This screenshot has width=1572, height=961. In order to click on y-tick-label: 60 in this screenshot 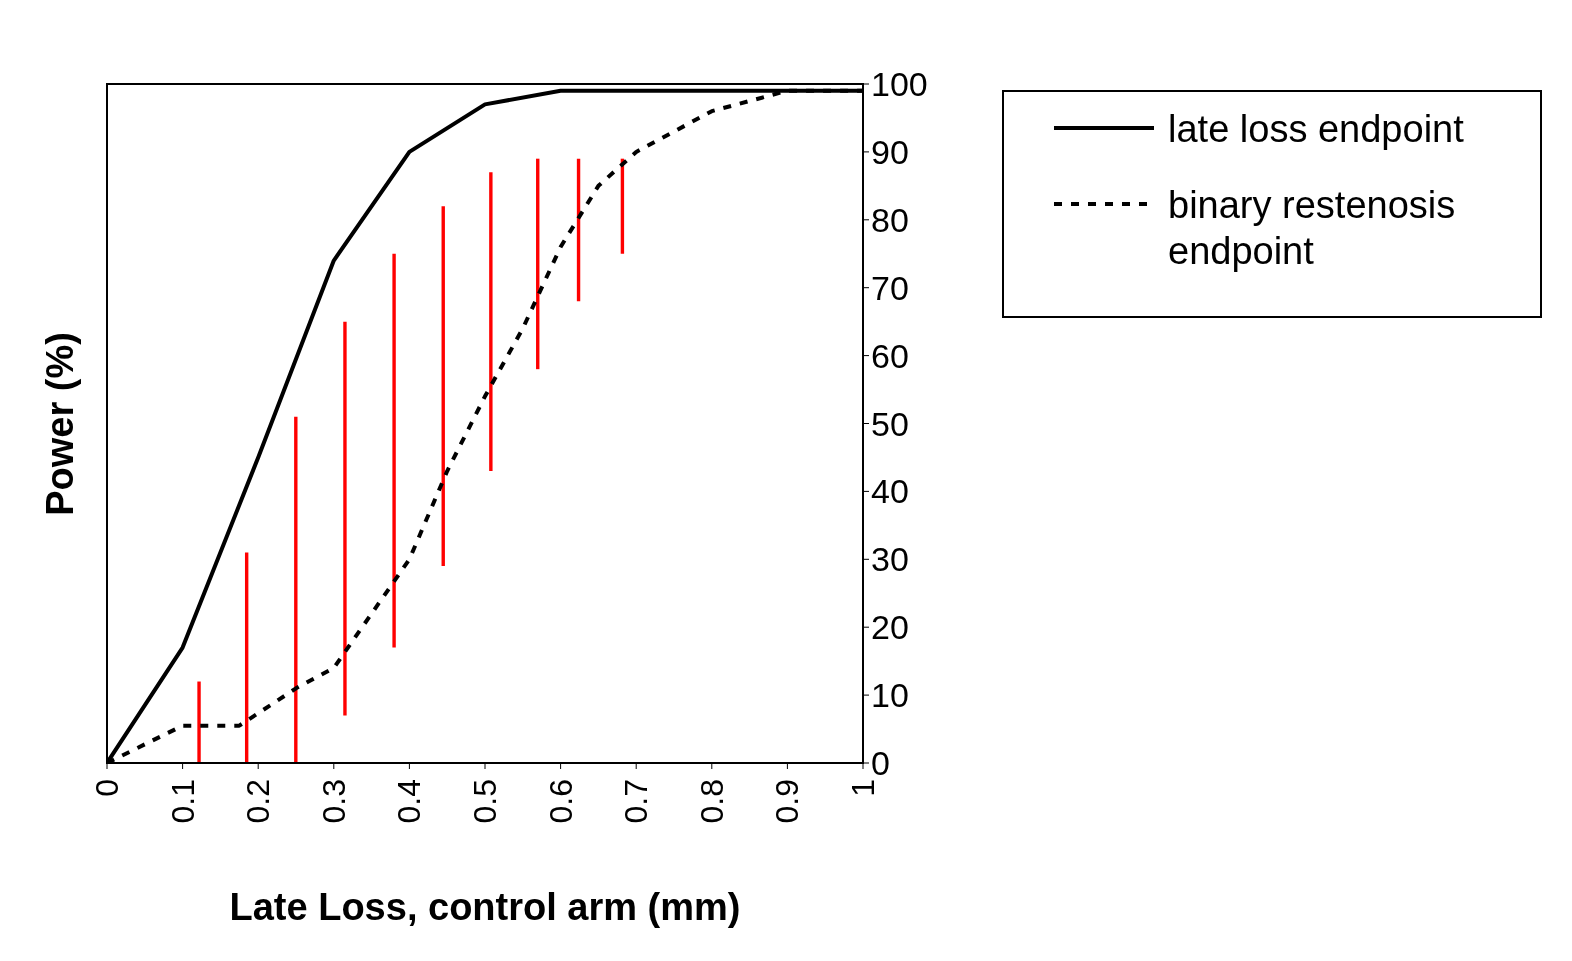, I will do `click(890, 355)`.